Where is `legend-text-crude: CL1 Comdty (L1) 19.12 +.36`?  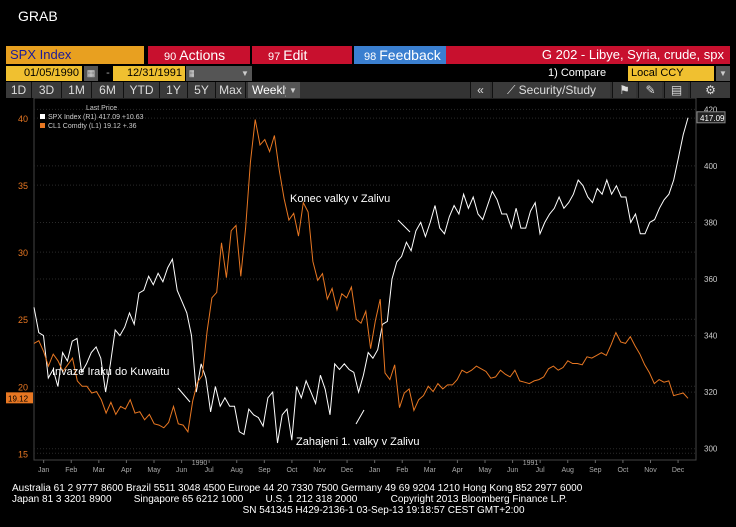
legend-text-crude: CL1 Comdty (L1) 19.12 +.36 is located at coordinates (92, 126).